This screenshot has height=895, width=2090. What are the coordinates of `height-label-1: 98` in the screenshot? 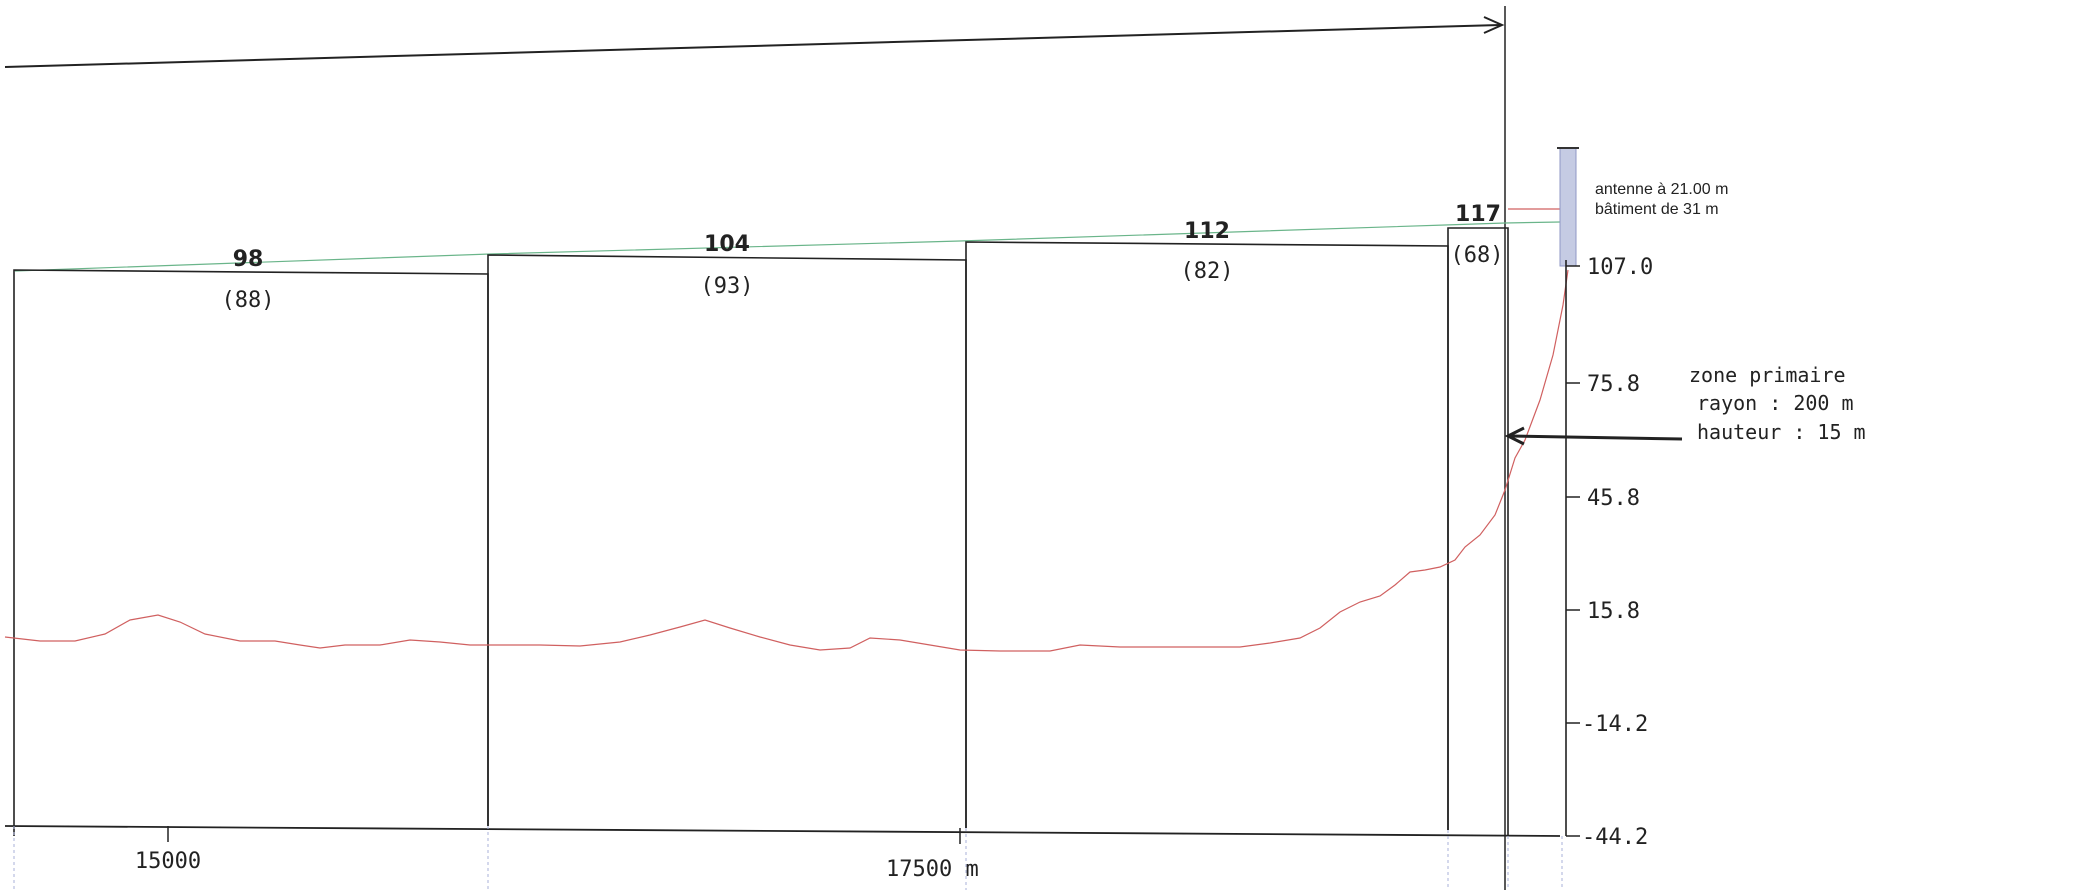 It's located at (248, 259).